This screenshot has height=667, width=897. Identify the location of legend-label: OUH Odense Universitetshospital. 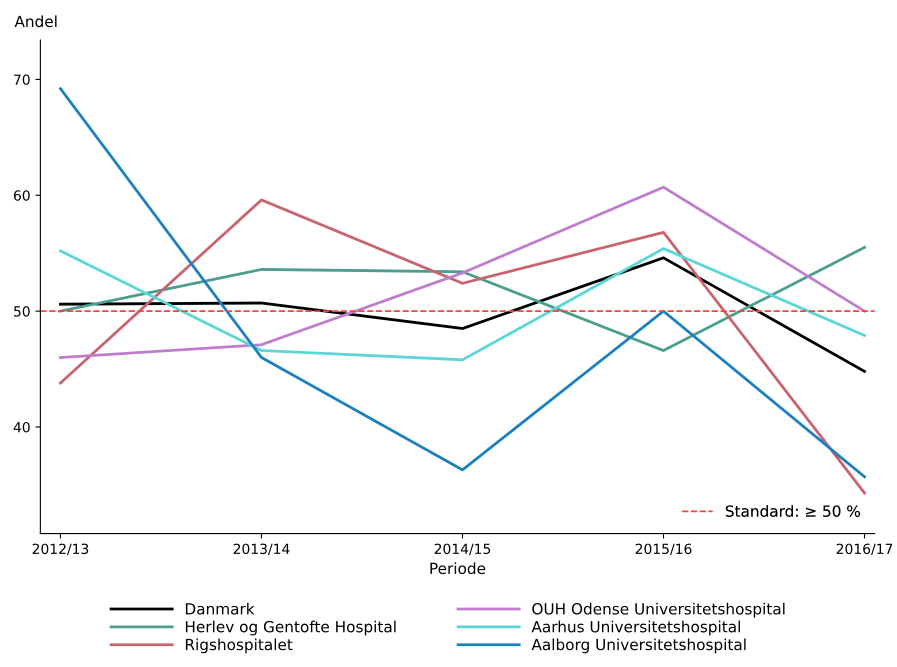
(658, 610).